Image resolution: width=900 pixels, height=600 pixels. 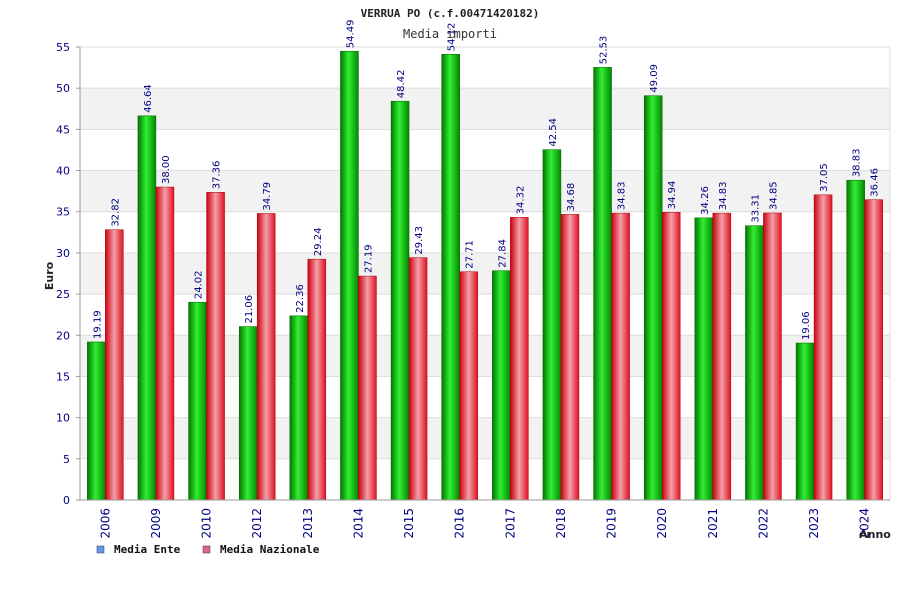 I want to click on bar-media-ente-2015, so click(x=400, y=300).